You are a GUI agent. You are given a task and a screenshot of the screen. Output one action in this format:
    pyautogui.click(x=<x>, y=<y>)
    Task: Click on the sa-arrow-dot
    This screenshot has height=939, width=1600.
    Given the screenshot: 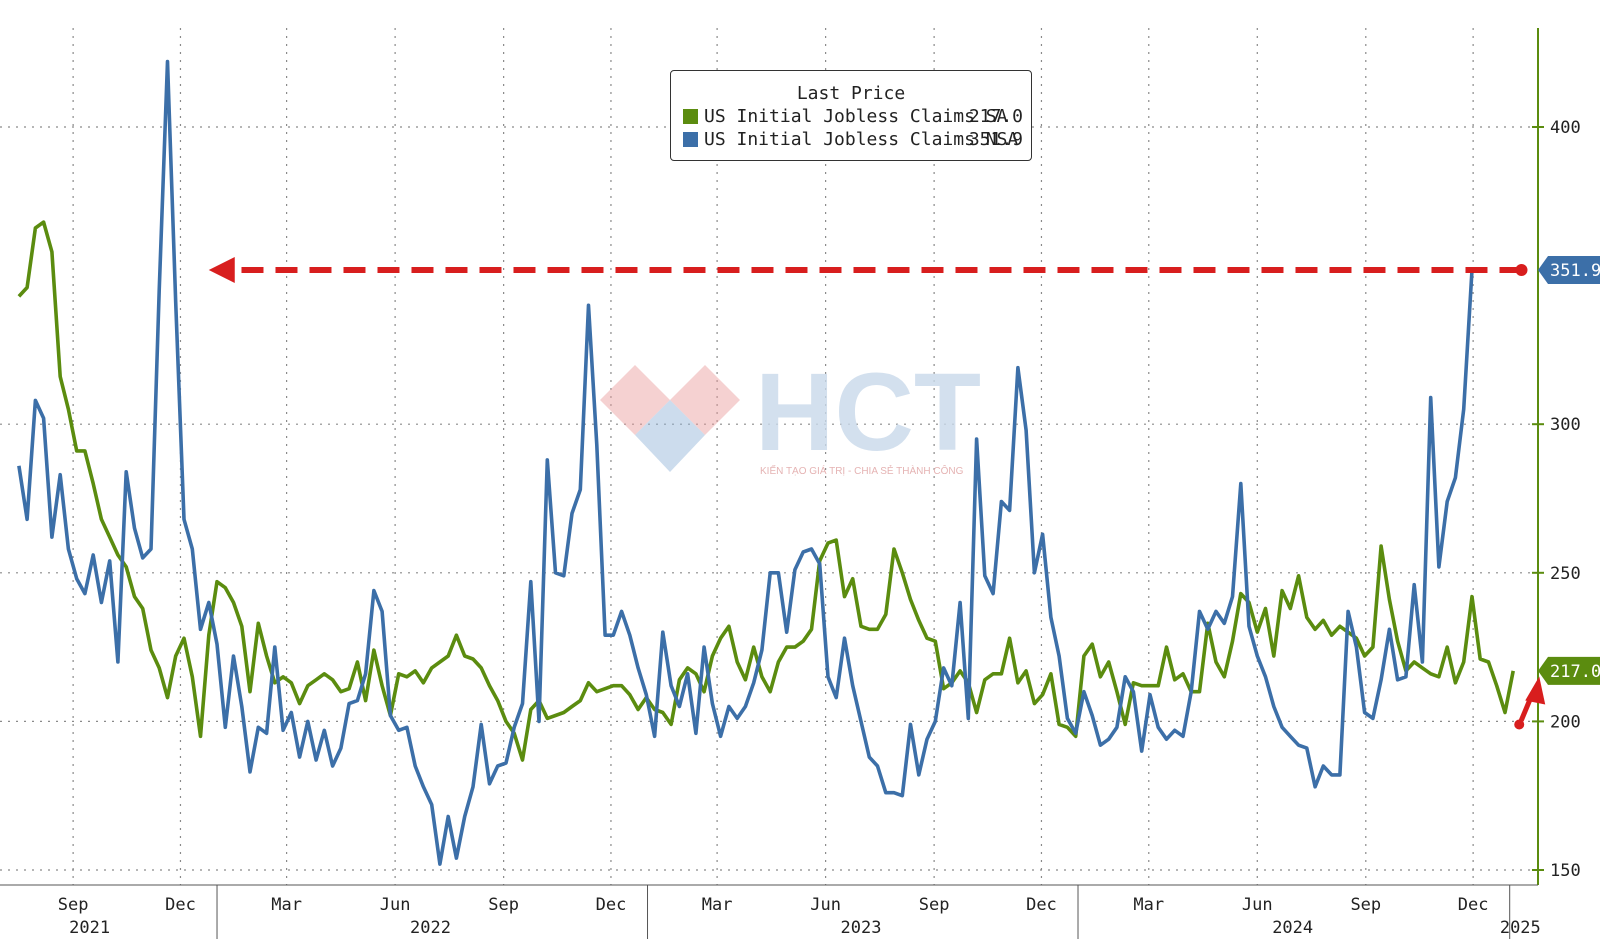 What is the action you would take?
    pyautogui.click(x=1519, y=724)
    